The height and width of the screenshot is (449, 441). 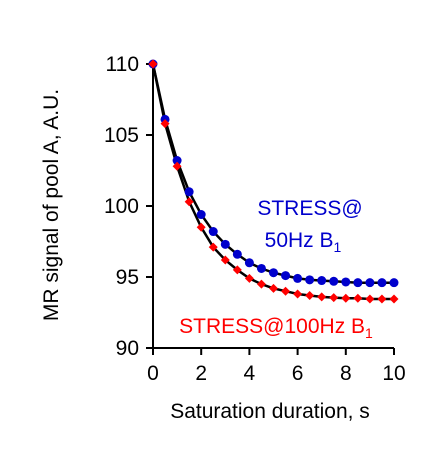 I want to click on annotation-100hz: STRESS@100Hz B1, so click(x=276, y=328).